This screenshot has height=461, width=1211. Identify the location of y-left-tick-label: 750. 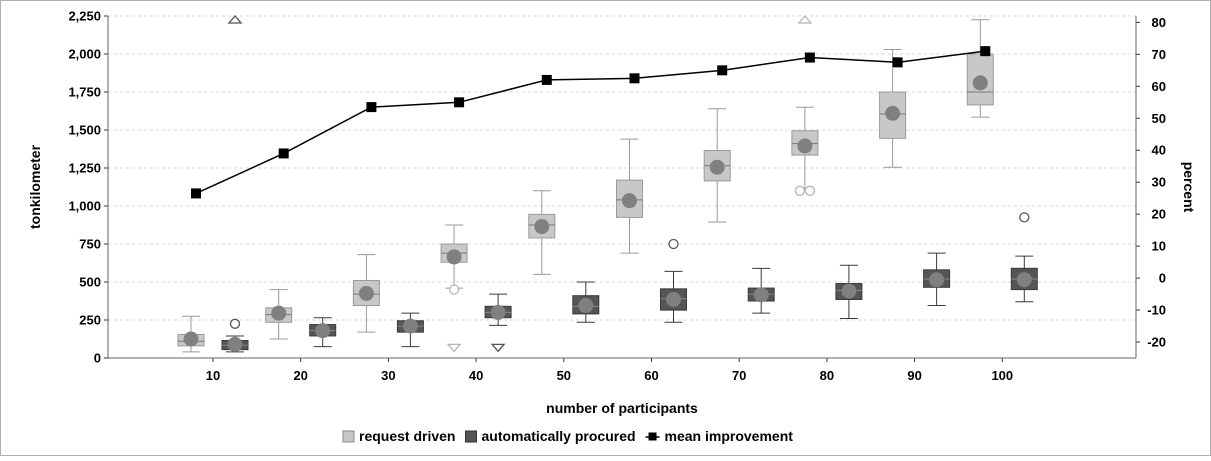
(90, 244).